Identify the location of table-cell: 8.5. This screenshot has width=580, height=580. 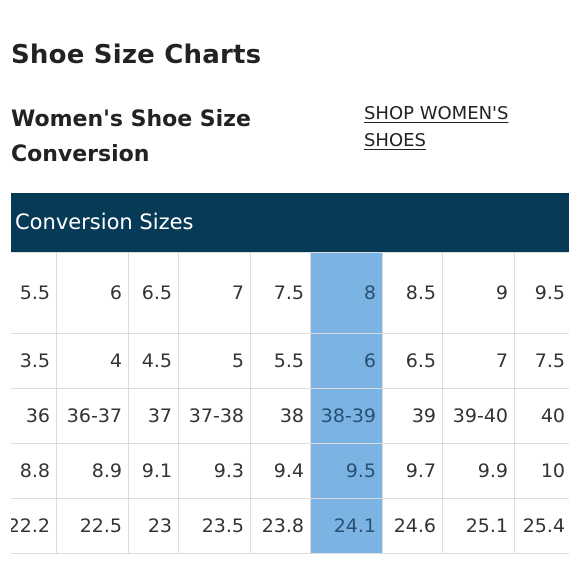
(412, 293).